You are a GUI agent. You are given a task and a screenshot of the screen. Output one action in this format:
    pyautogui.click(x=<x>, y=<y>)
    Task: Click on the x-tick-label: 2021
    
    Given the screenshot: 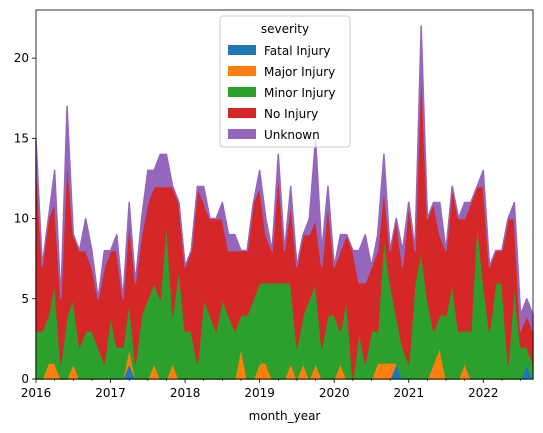 What is the action you would take?
    pyautogui.click(x=408, y=393)
    